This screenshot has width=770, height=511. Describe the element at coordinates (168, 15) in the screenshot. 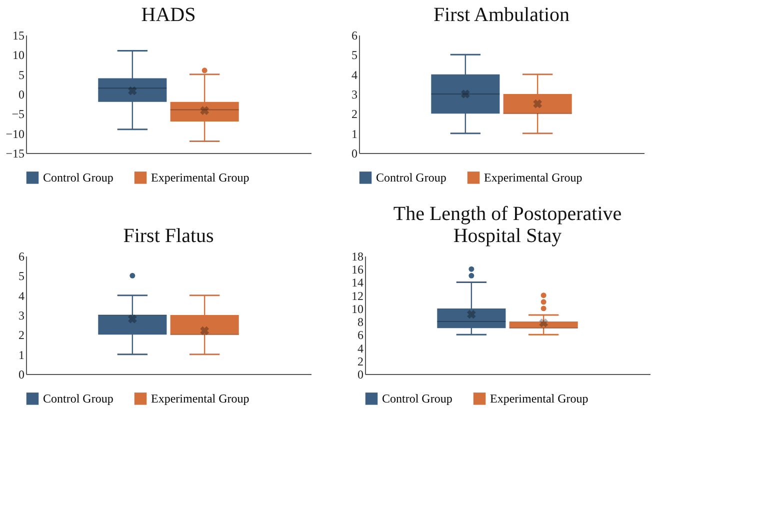

I see `chart-title: HADS` at that location.